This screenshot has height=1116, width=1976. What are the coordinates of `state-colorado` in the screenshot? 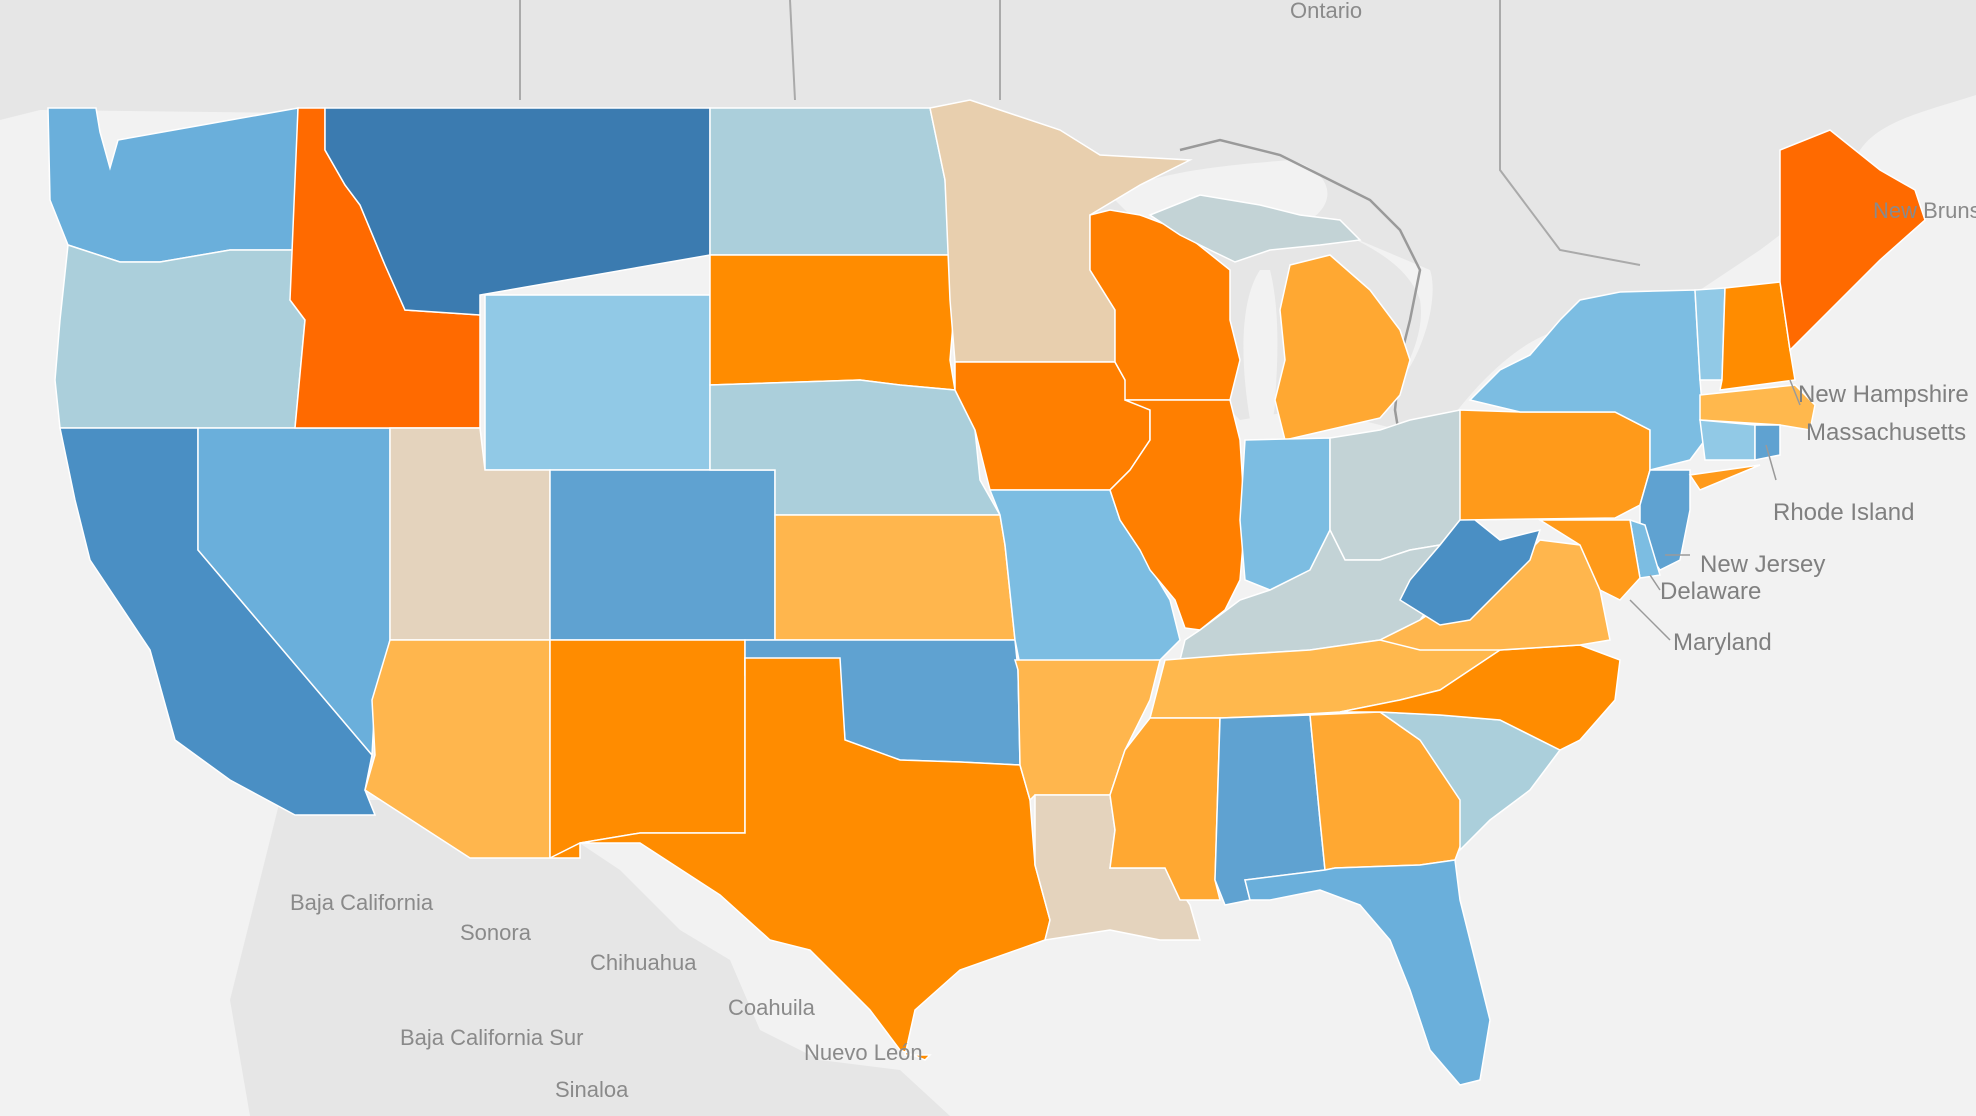 It's located at (662, 555).